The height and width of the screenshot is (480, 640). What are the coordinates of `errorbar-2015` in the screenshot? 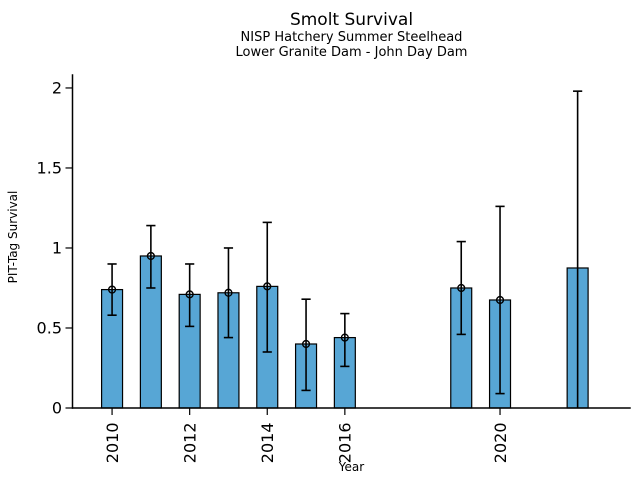 It's located at (306, 345).